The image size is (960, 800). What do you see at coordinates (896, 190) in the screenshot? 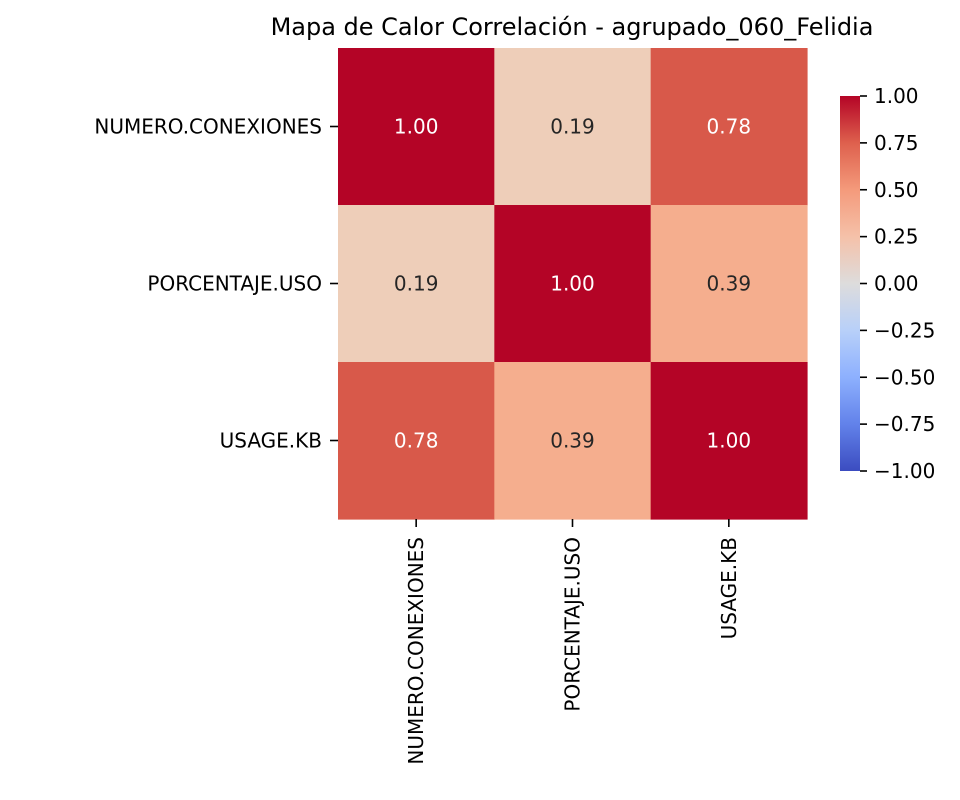
I see `colorbar-tick-label: 0.50` at bounding box center [896, 190].